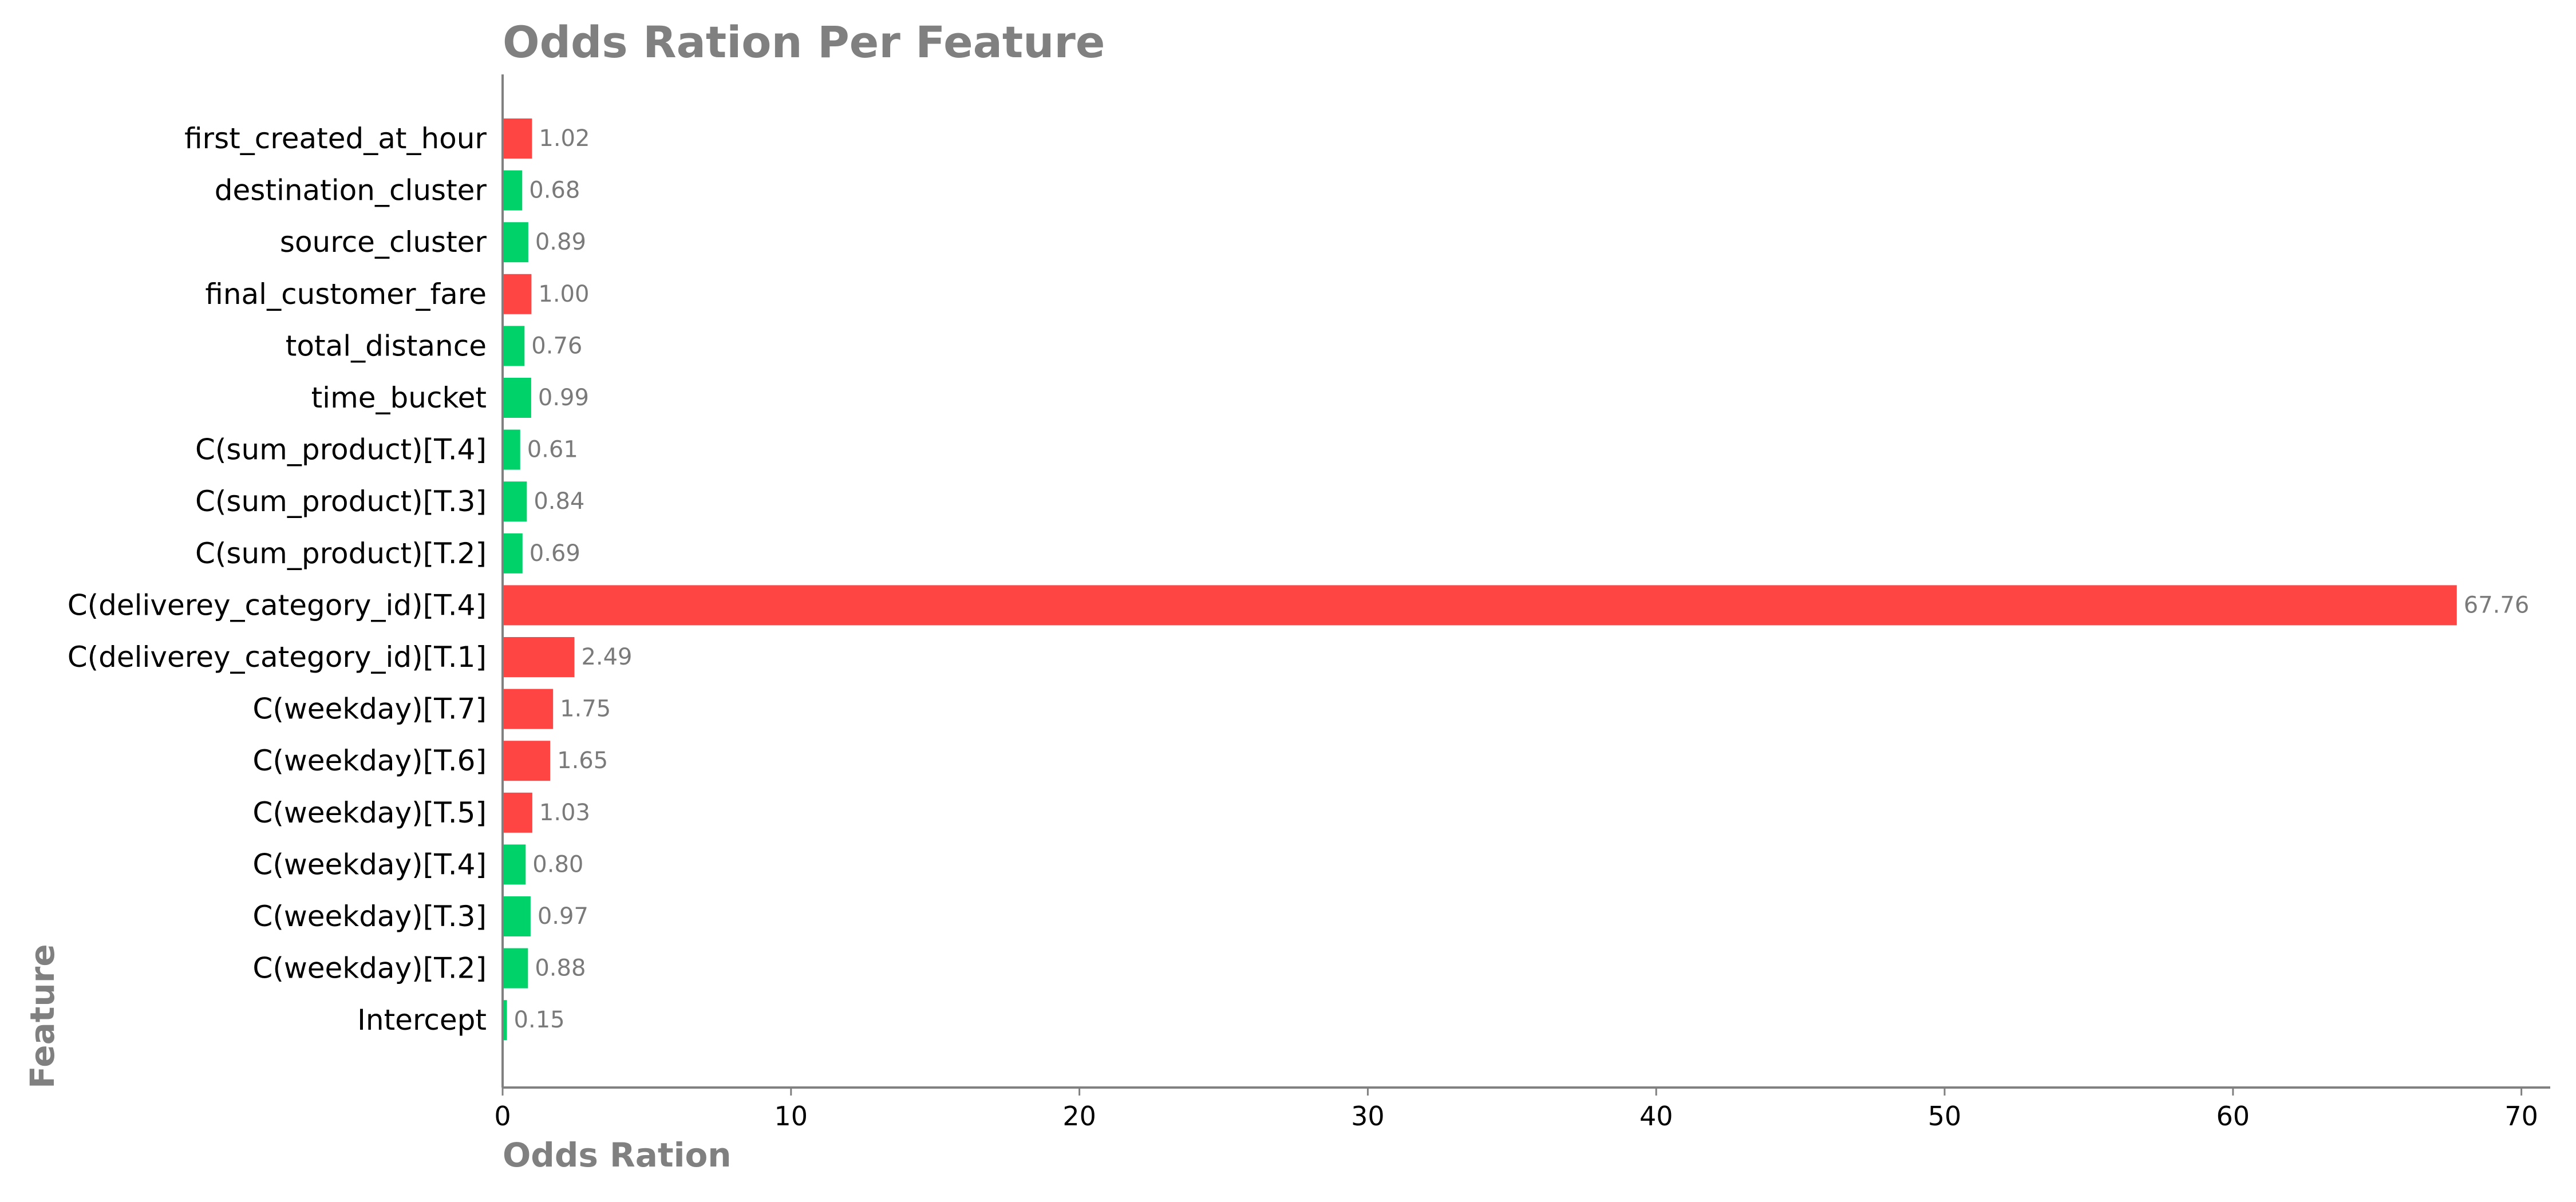 This screenshot has width=2576, height=1202. I want to click on data-label: 1.65, so click(582, 761).